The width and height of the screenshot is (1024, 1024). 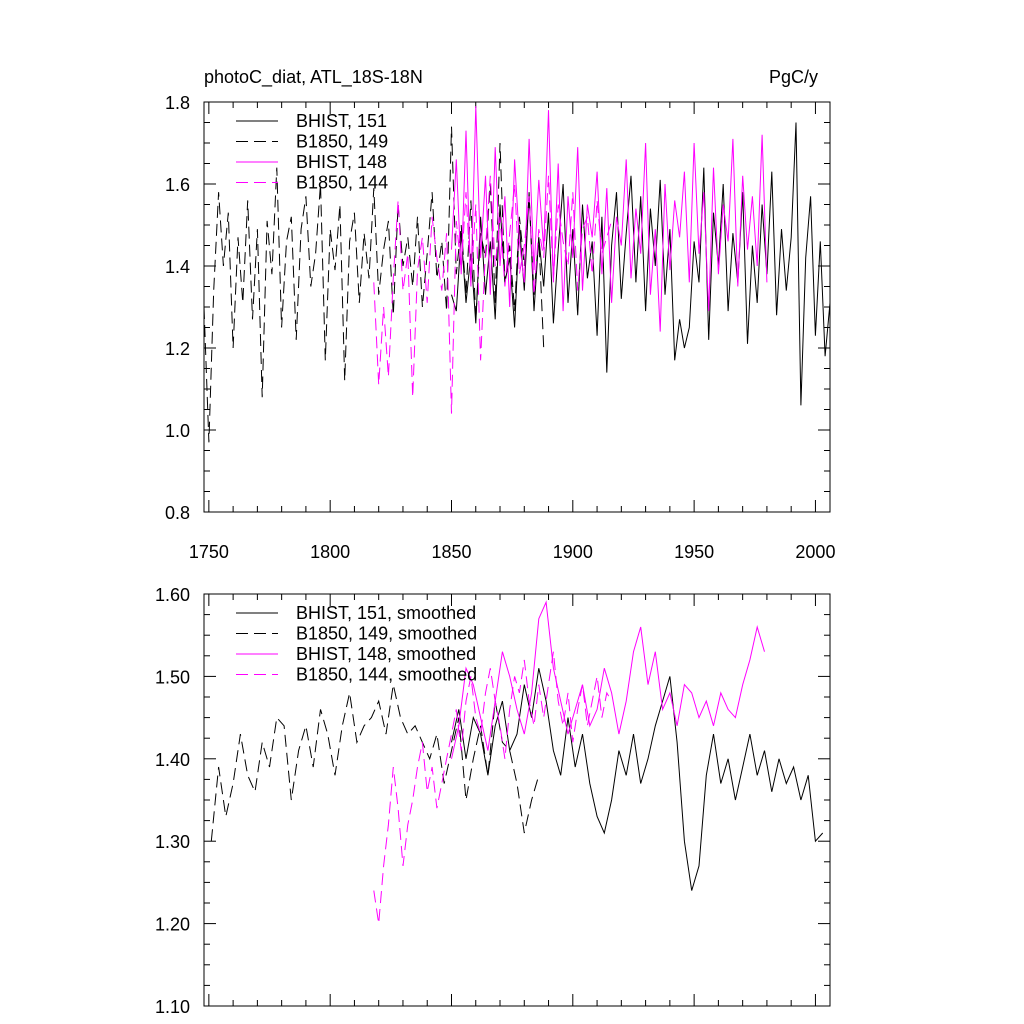 I want to click on legend-label-1: BHIST, 151, so click(x=341, y=121).